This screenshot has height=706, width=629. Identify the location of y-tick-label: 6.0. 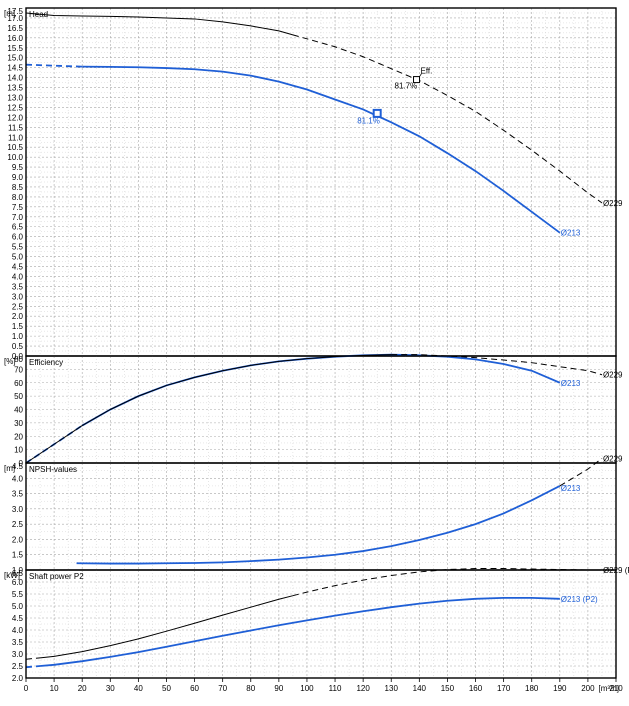
(18, 582).